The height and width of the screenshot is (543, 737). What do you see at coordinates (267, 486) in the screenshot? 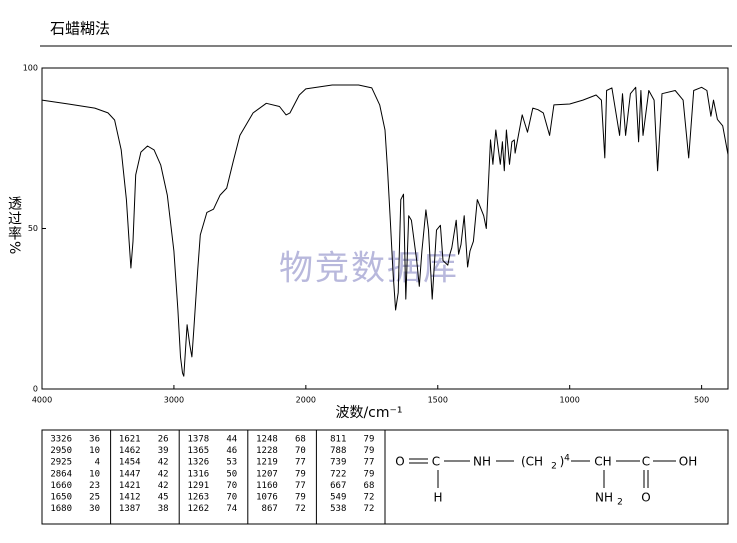
I see `peak-wavenumber: 1160` at bounding box center [267, 486].